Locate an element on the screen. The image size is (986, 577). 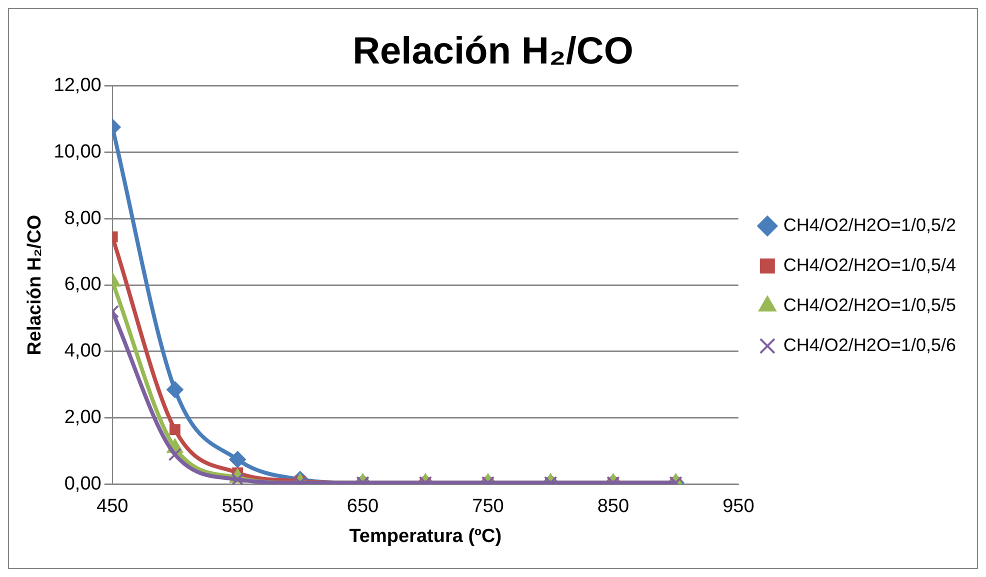
x-axis-title: Temperatura (ºC) is located at coordinates (425, 536).